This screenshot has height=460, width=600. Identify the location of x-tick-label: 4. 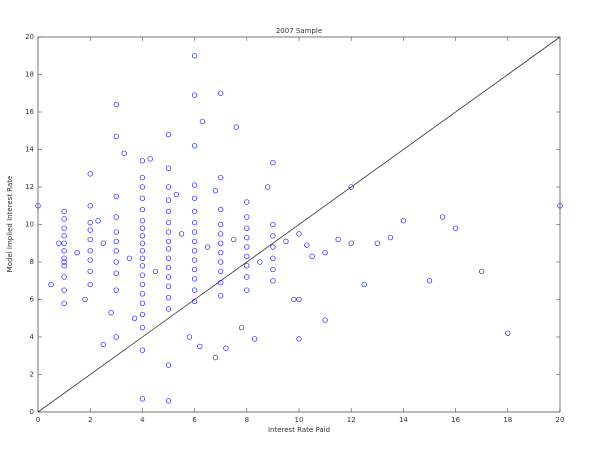
(142, 420).